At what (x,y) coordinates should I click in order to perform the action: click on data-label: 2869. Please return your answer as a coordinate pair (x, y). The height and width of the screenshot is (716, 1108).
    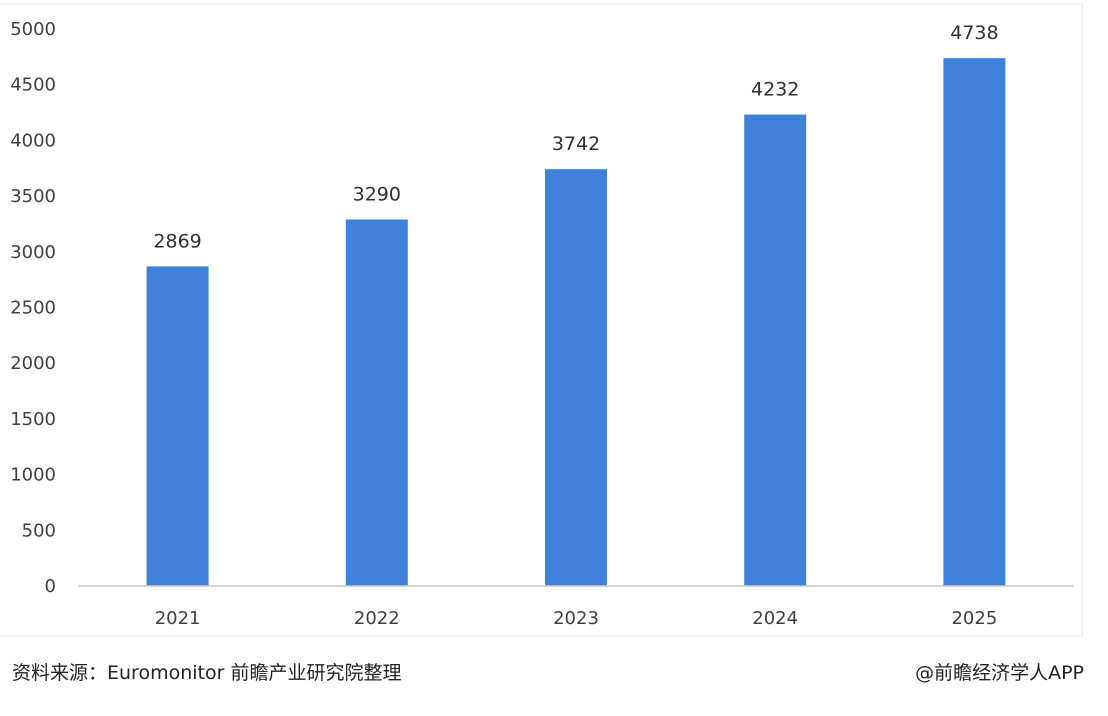
    Looking at the image, I should click on (177, 241).